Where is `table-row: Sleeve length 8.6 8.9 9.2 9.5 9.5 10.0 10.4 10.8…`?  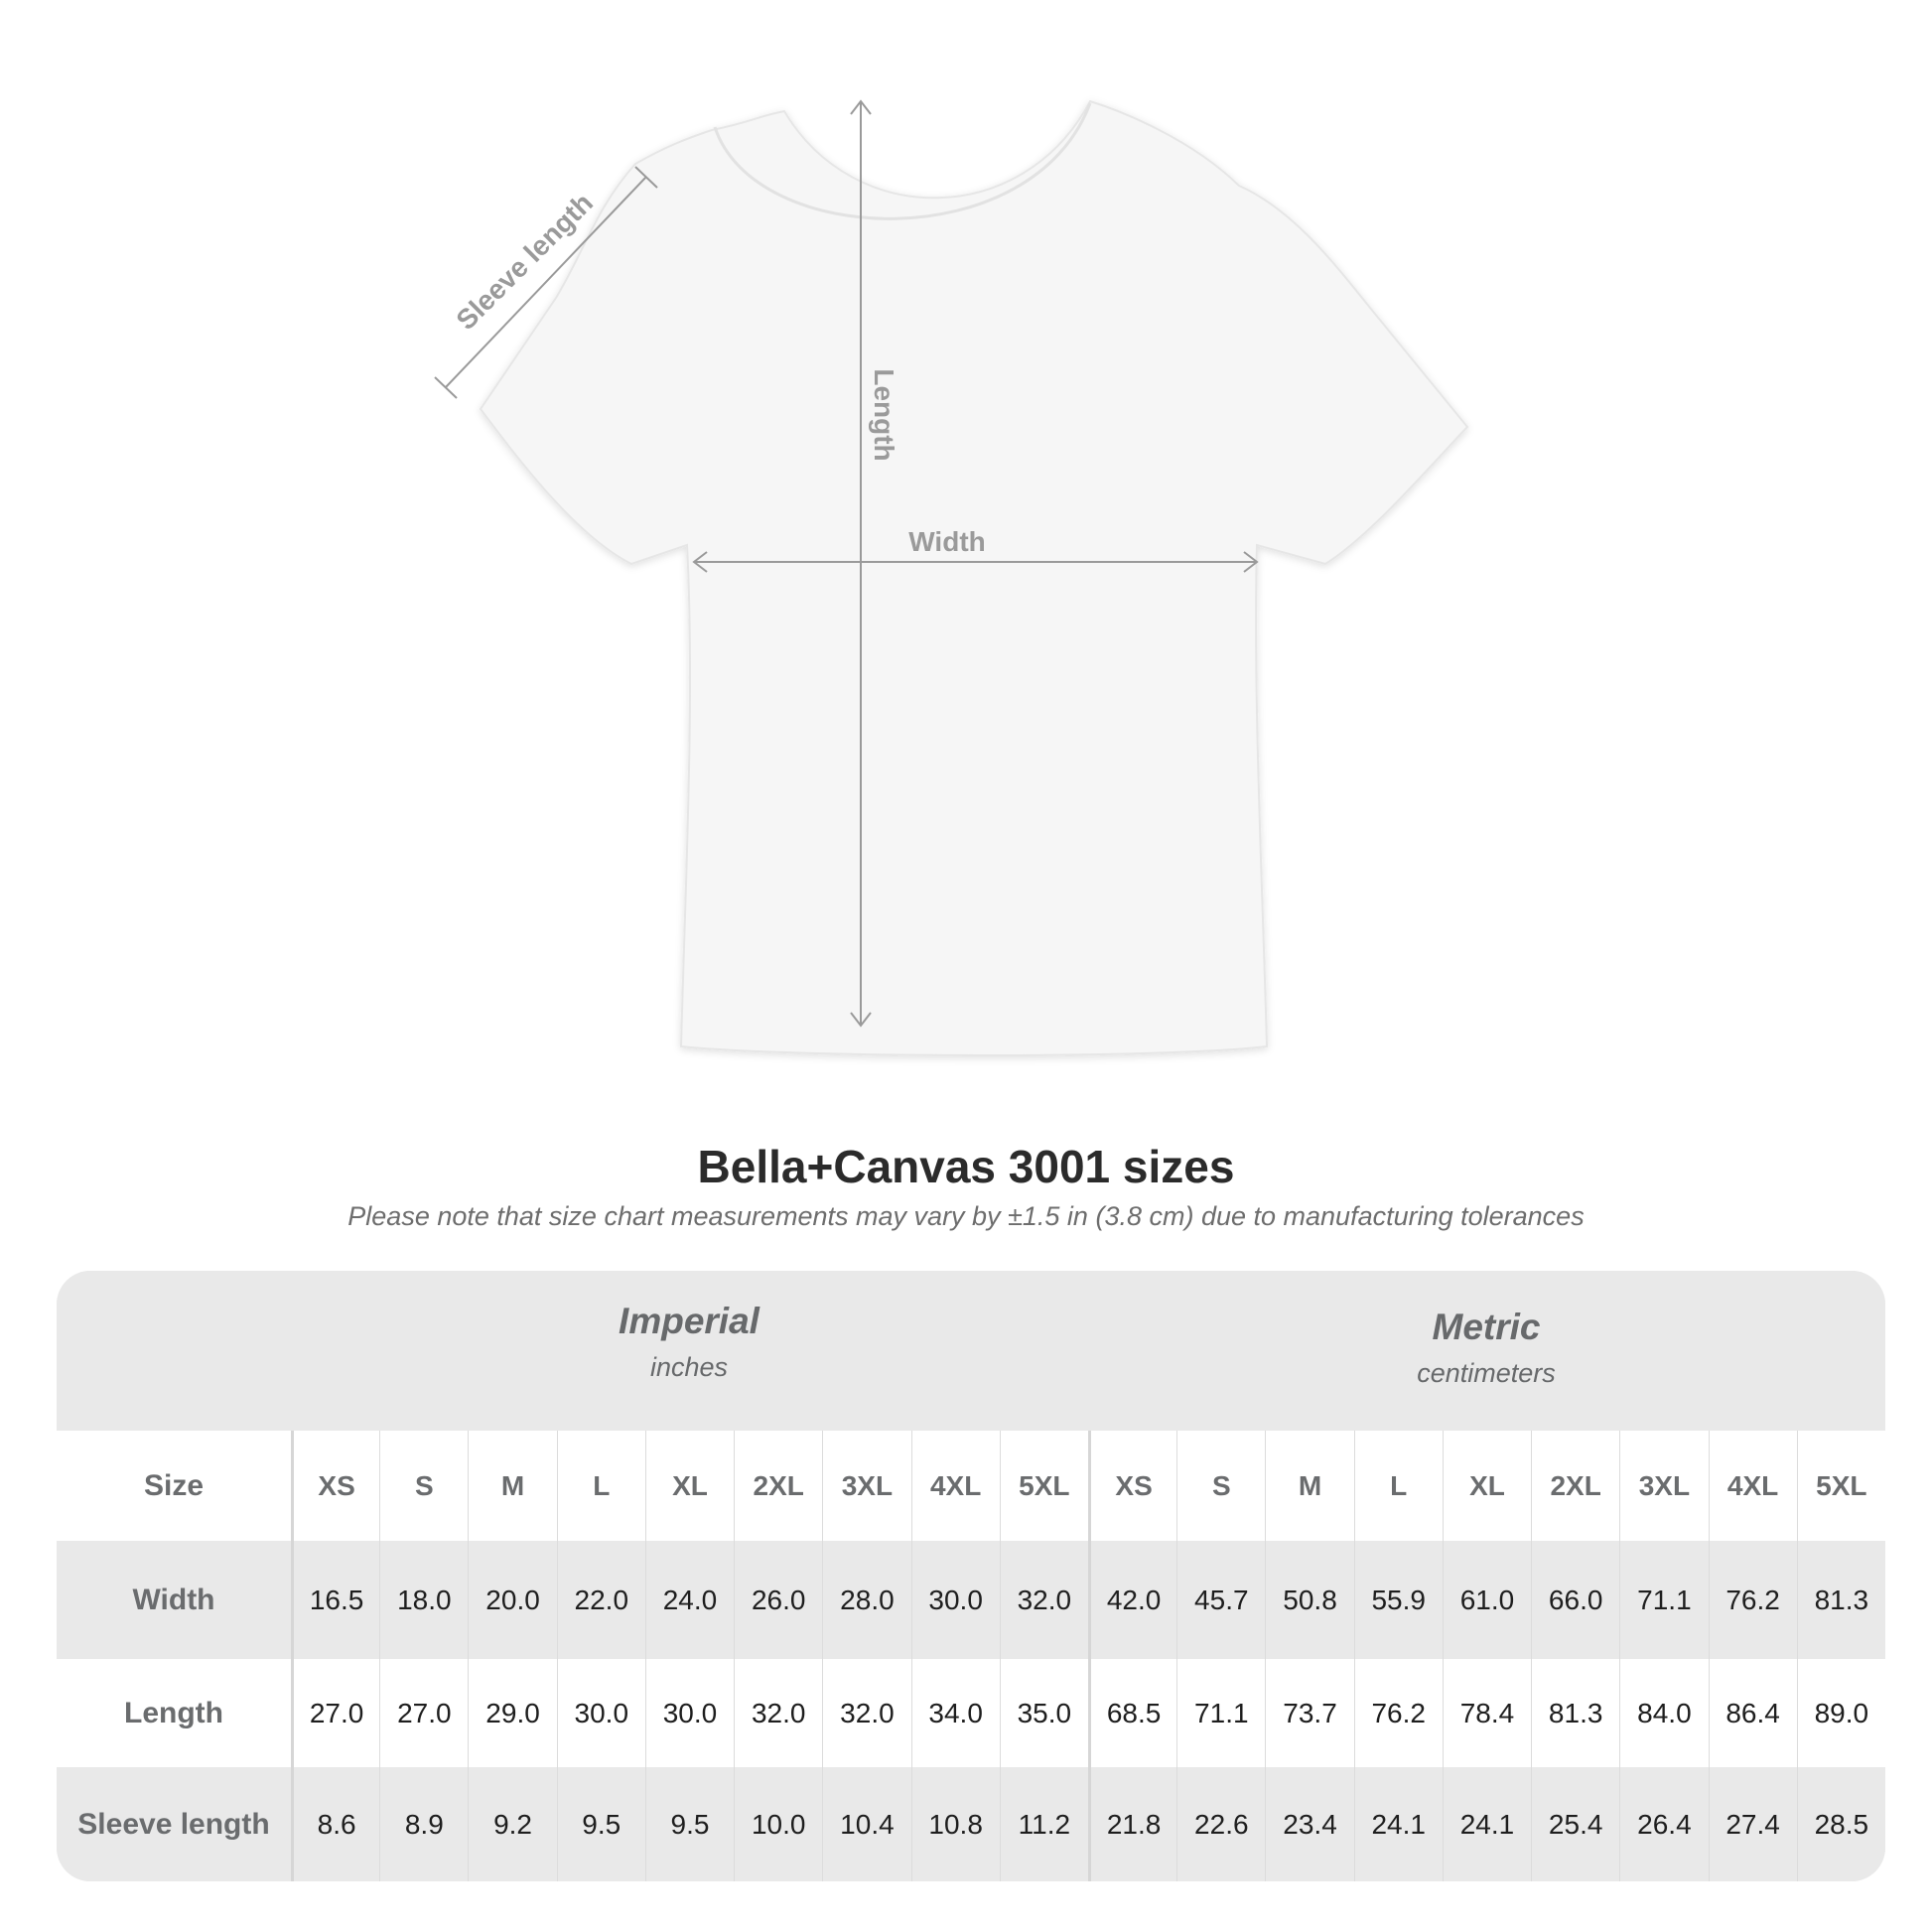 table-row: Sleeve length 8.6 8.9 9.2 9.5 9.5 10.0 10.4 10.8… is located at coordinates (971, 1824).